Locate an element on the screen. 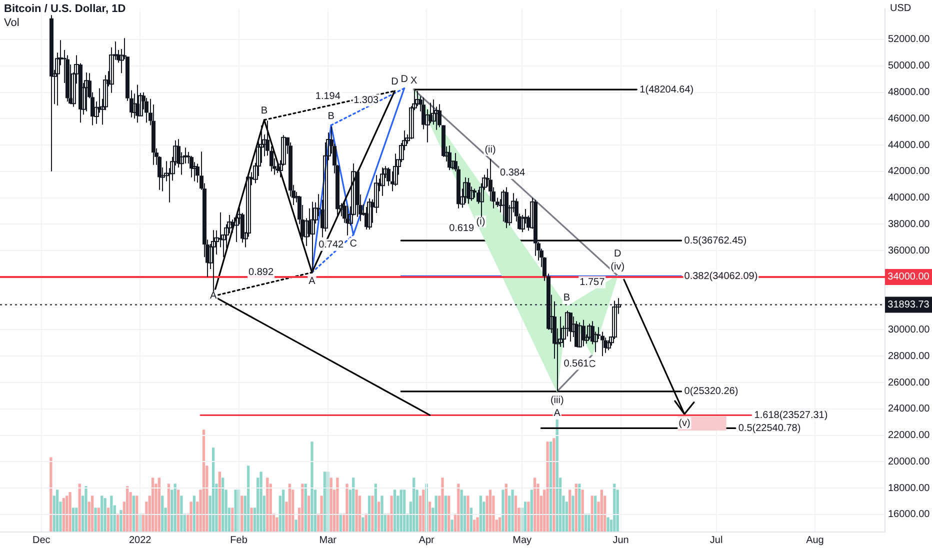 The image size is (932, 550). y-tick-label: 38000.00 is located at coordinates (909, 224).